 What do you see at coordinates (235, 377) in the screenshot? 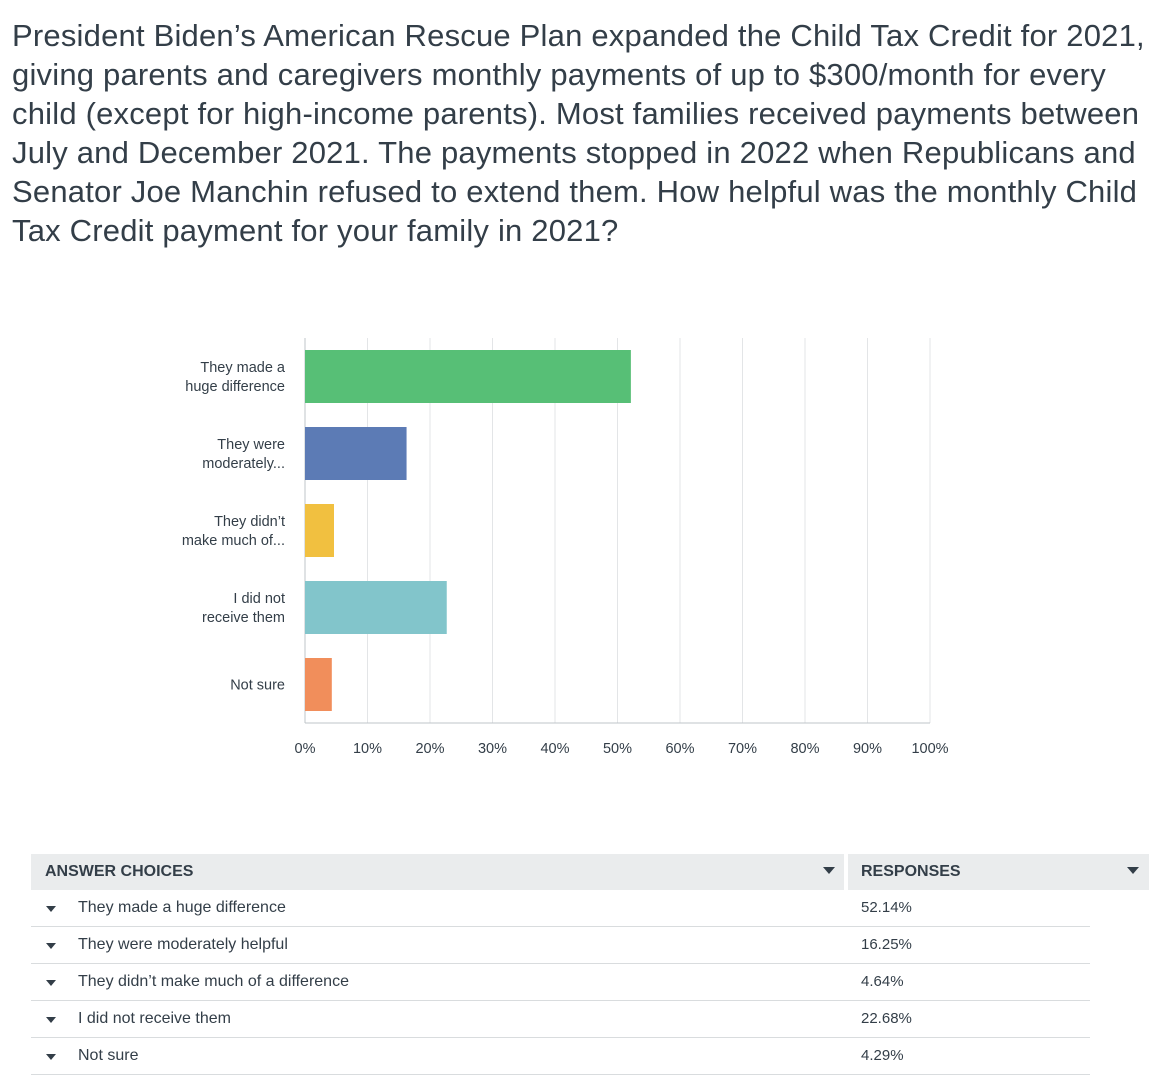
I see `category-label: They made a huge difference` at bounding box center [235, 377].